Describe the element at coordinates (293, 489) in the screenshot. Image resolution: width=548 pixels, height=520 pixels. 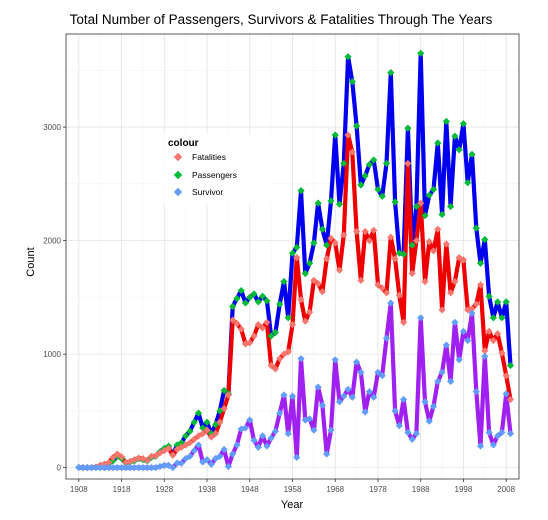
I see `x-tick-label: 1958` at that location.